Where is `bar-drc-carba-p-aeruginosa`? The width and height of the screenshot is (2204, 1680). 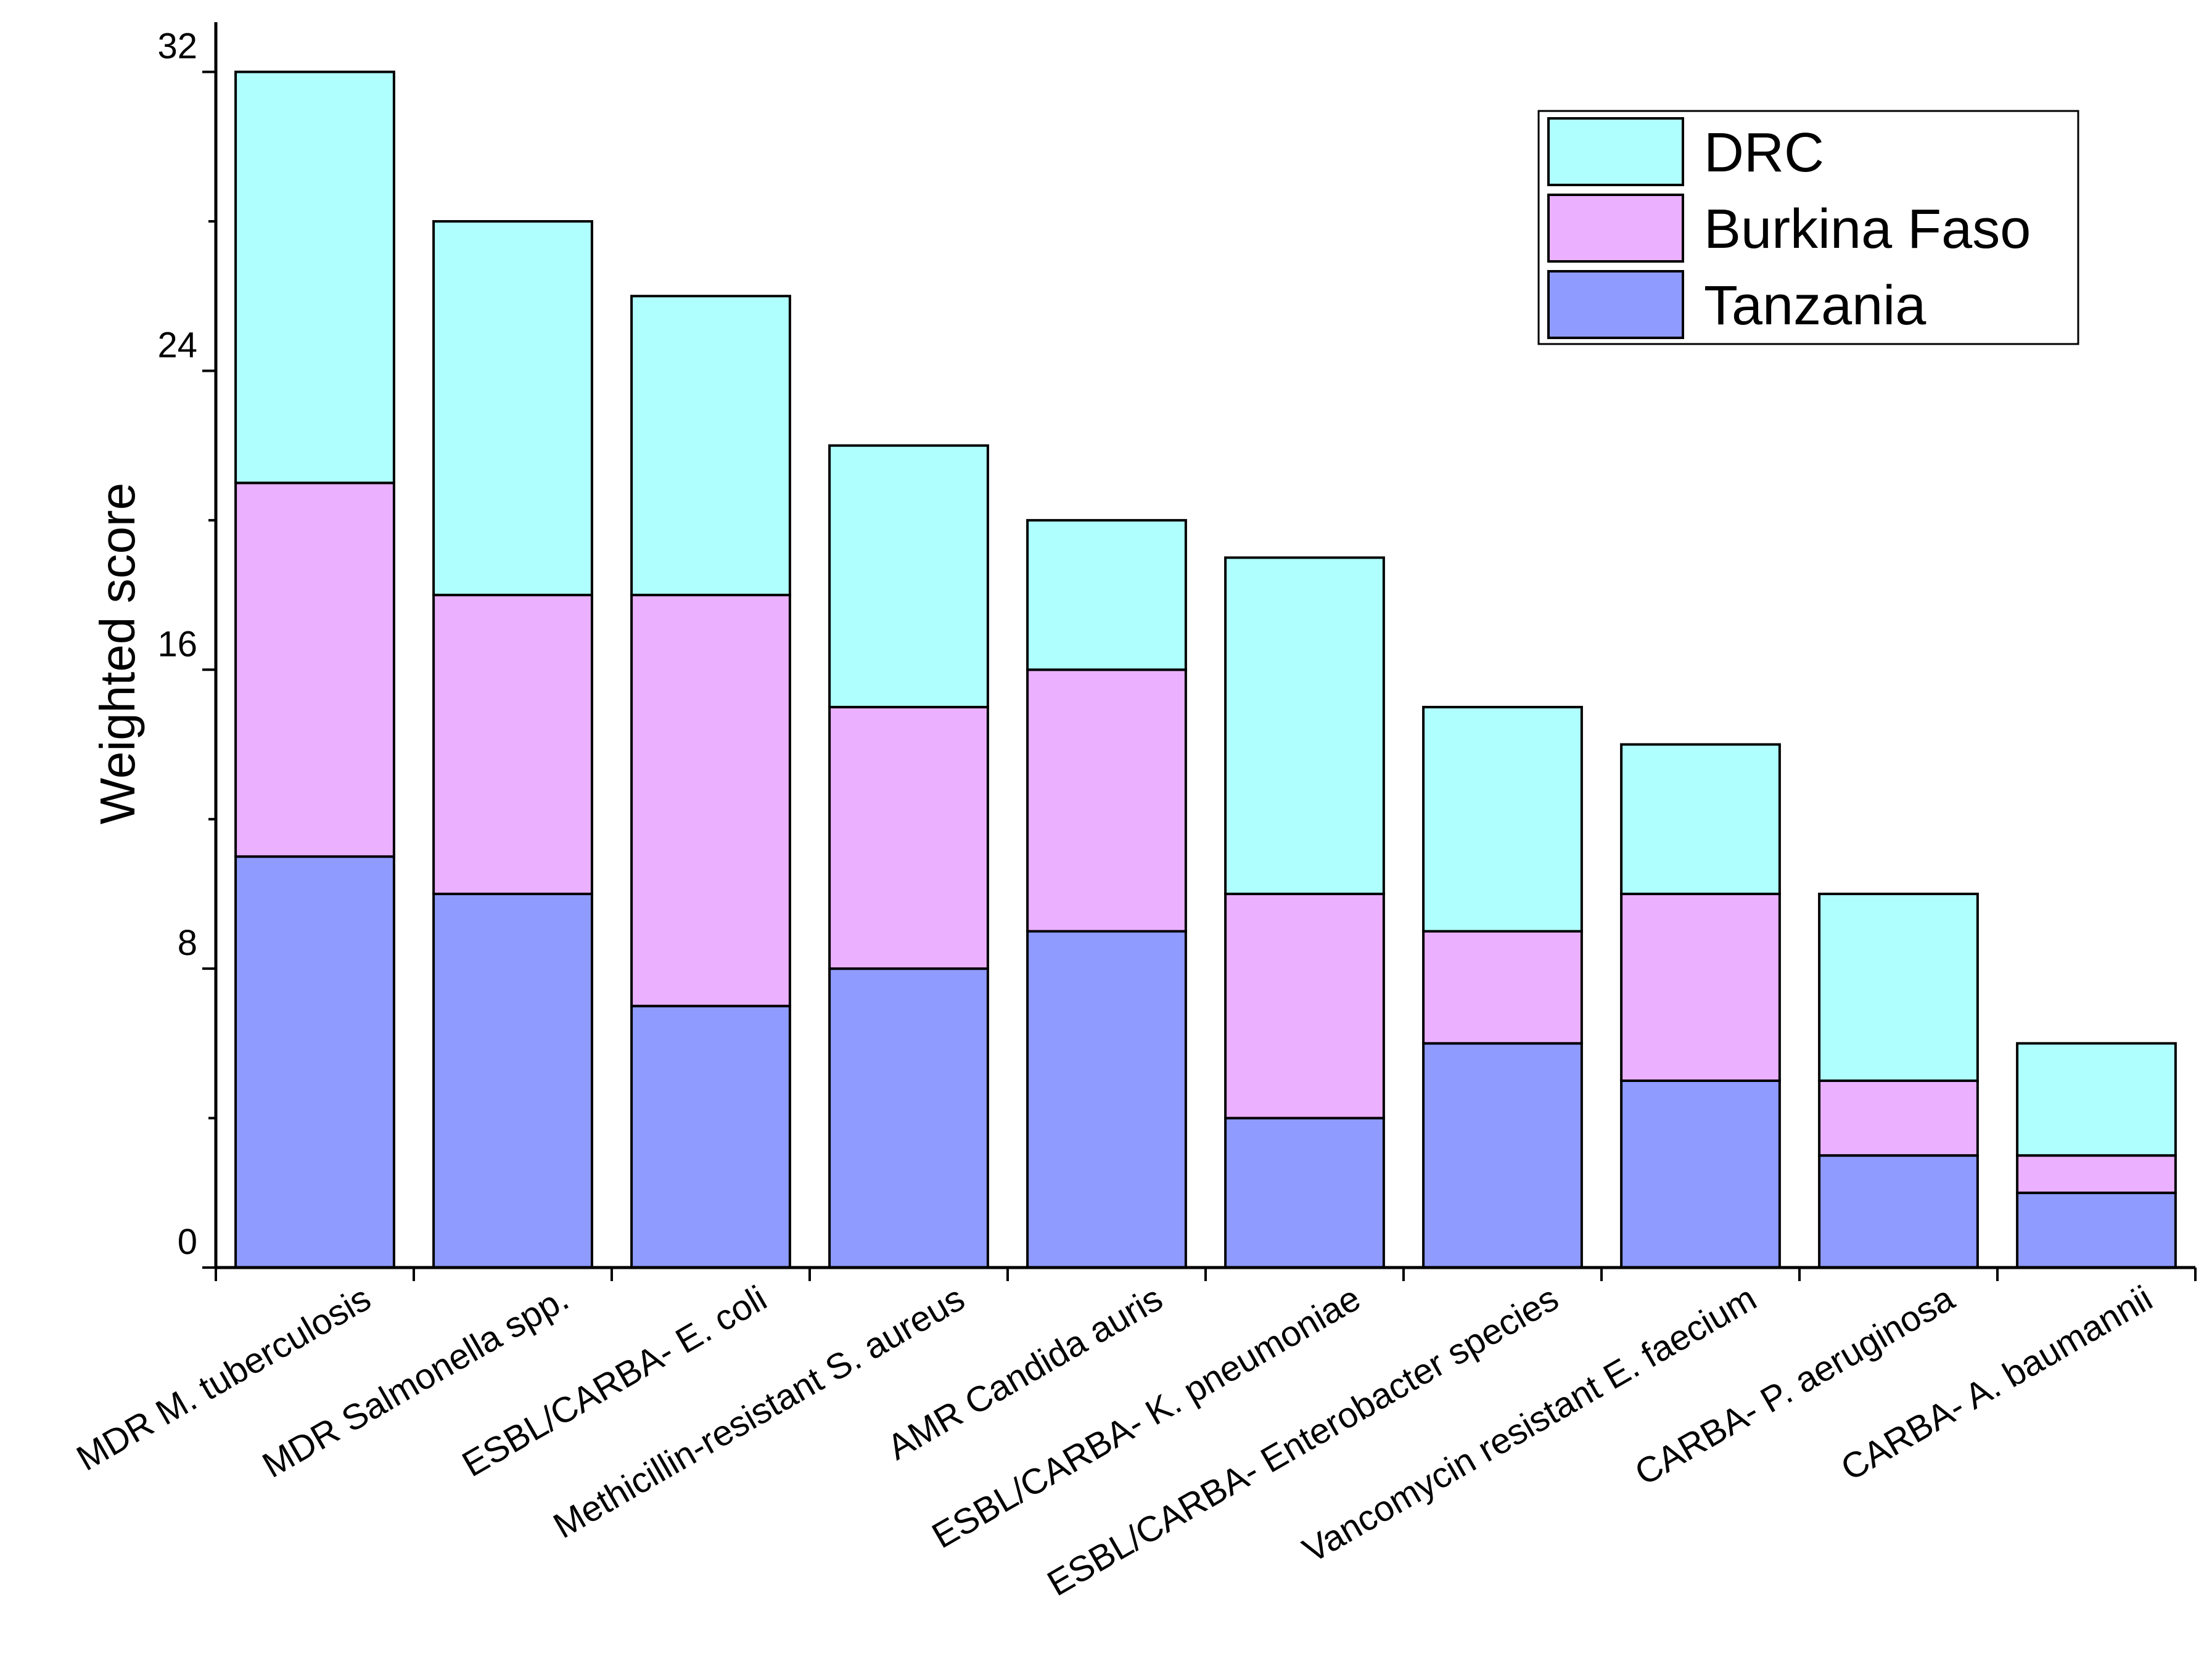 bar-drc-carba-p-aeruginosa is located at coordinates (1899, 987).